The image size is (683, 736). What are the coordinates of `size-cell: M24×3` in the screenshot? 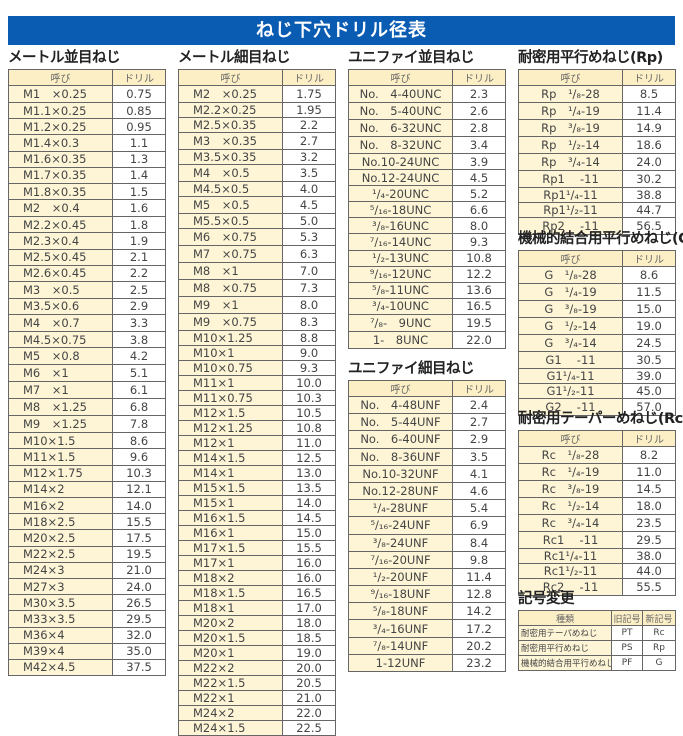 It's located at (60, 570).